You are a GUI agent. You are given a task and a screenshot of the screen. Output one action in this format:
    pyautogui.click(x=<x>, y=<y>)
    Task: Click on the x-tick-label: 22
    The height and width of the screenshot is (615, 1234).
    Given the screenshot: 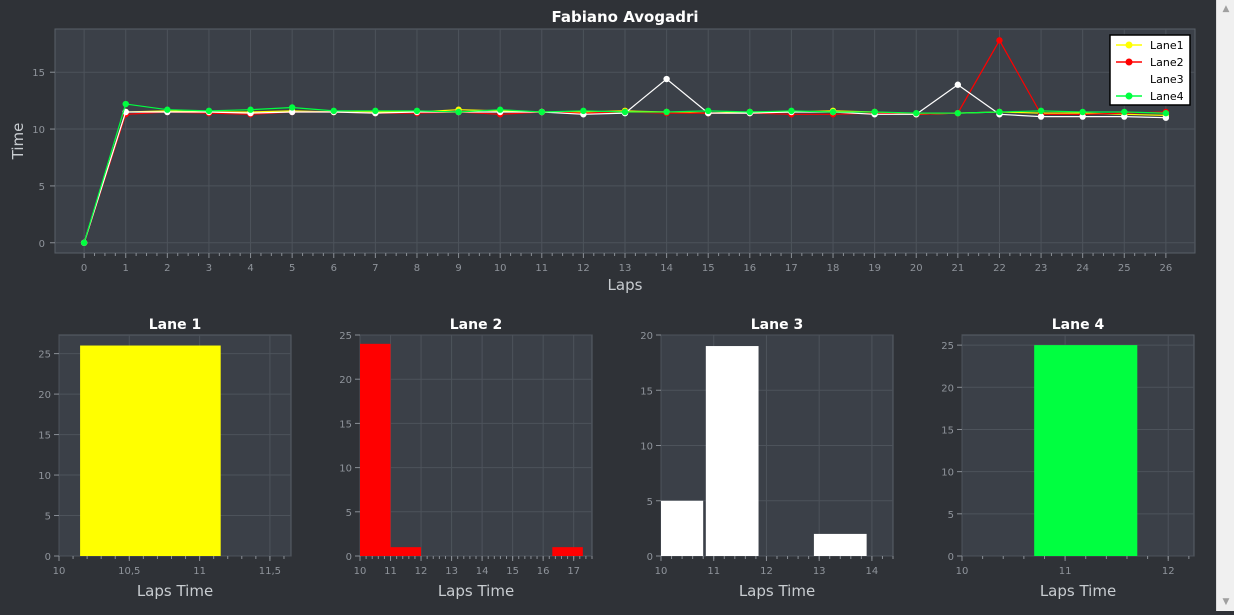 What is the action you would take?
    pyautogui.click(x=999, y=268)
    